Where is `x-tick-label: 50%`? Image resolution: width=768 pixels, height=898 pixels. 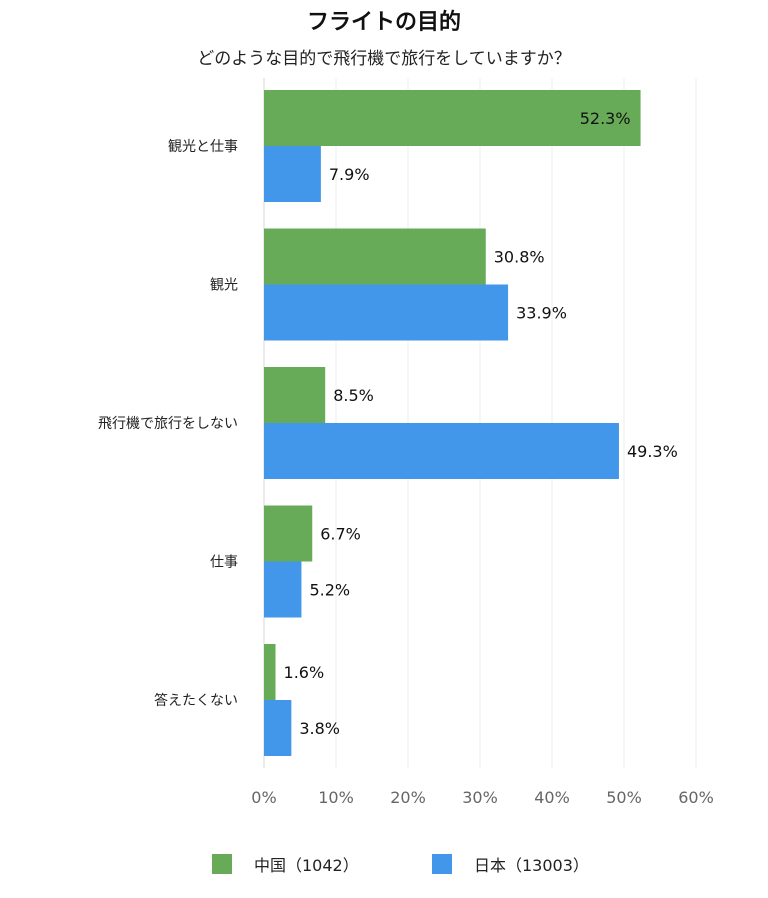 x-tick-label: 50% is located at coordinates (624, 797).